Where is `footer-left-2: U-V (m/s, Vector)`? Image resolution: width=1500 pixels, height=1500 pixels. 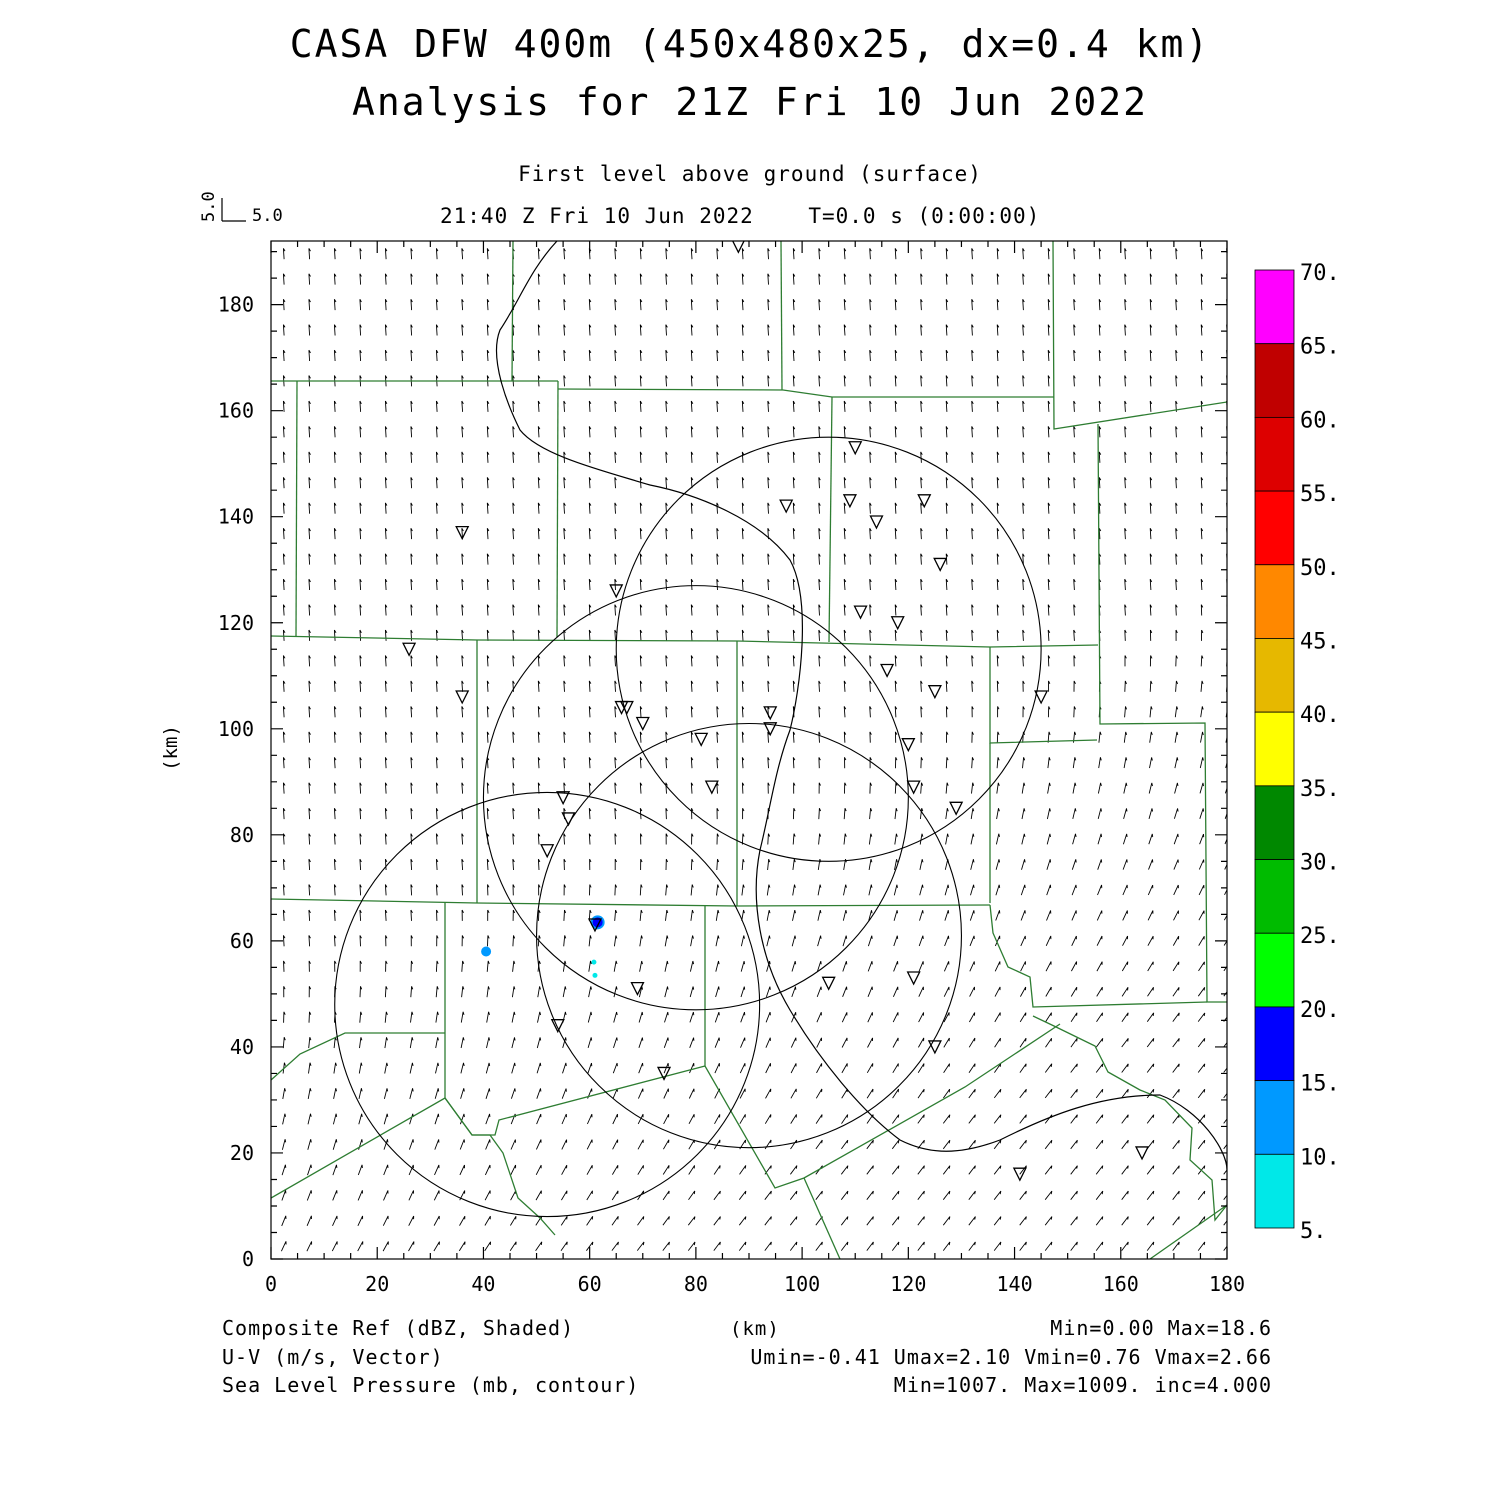 footer-left-2: U-V (m/s, Vector) is located at coordinates (333, 1357).